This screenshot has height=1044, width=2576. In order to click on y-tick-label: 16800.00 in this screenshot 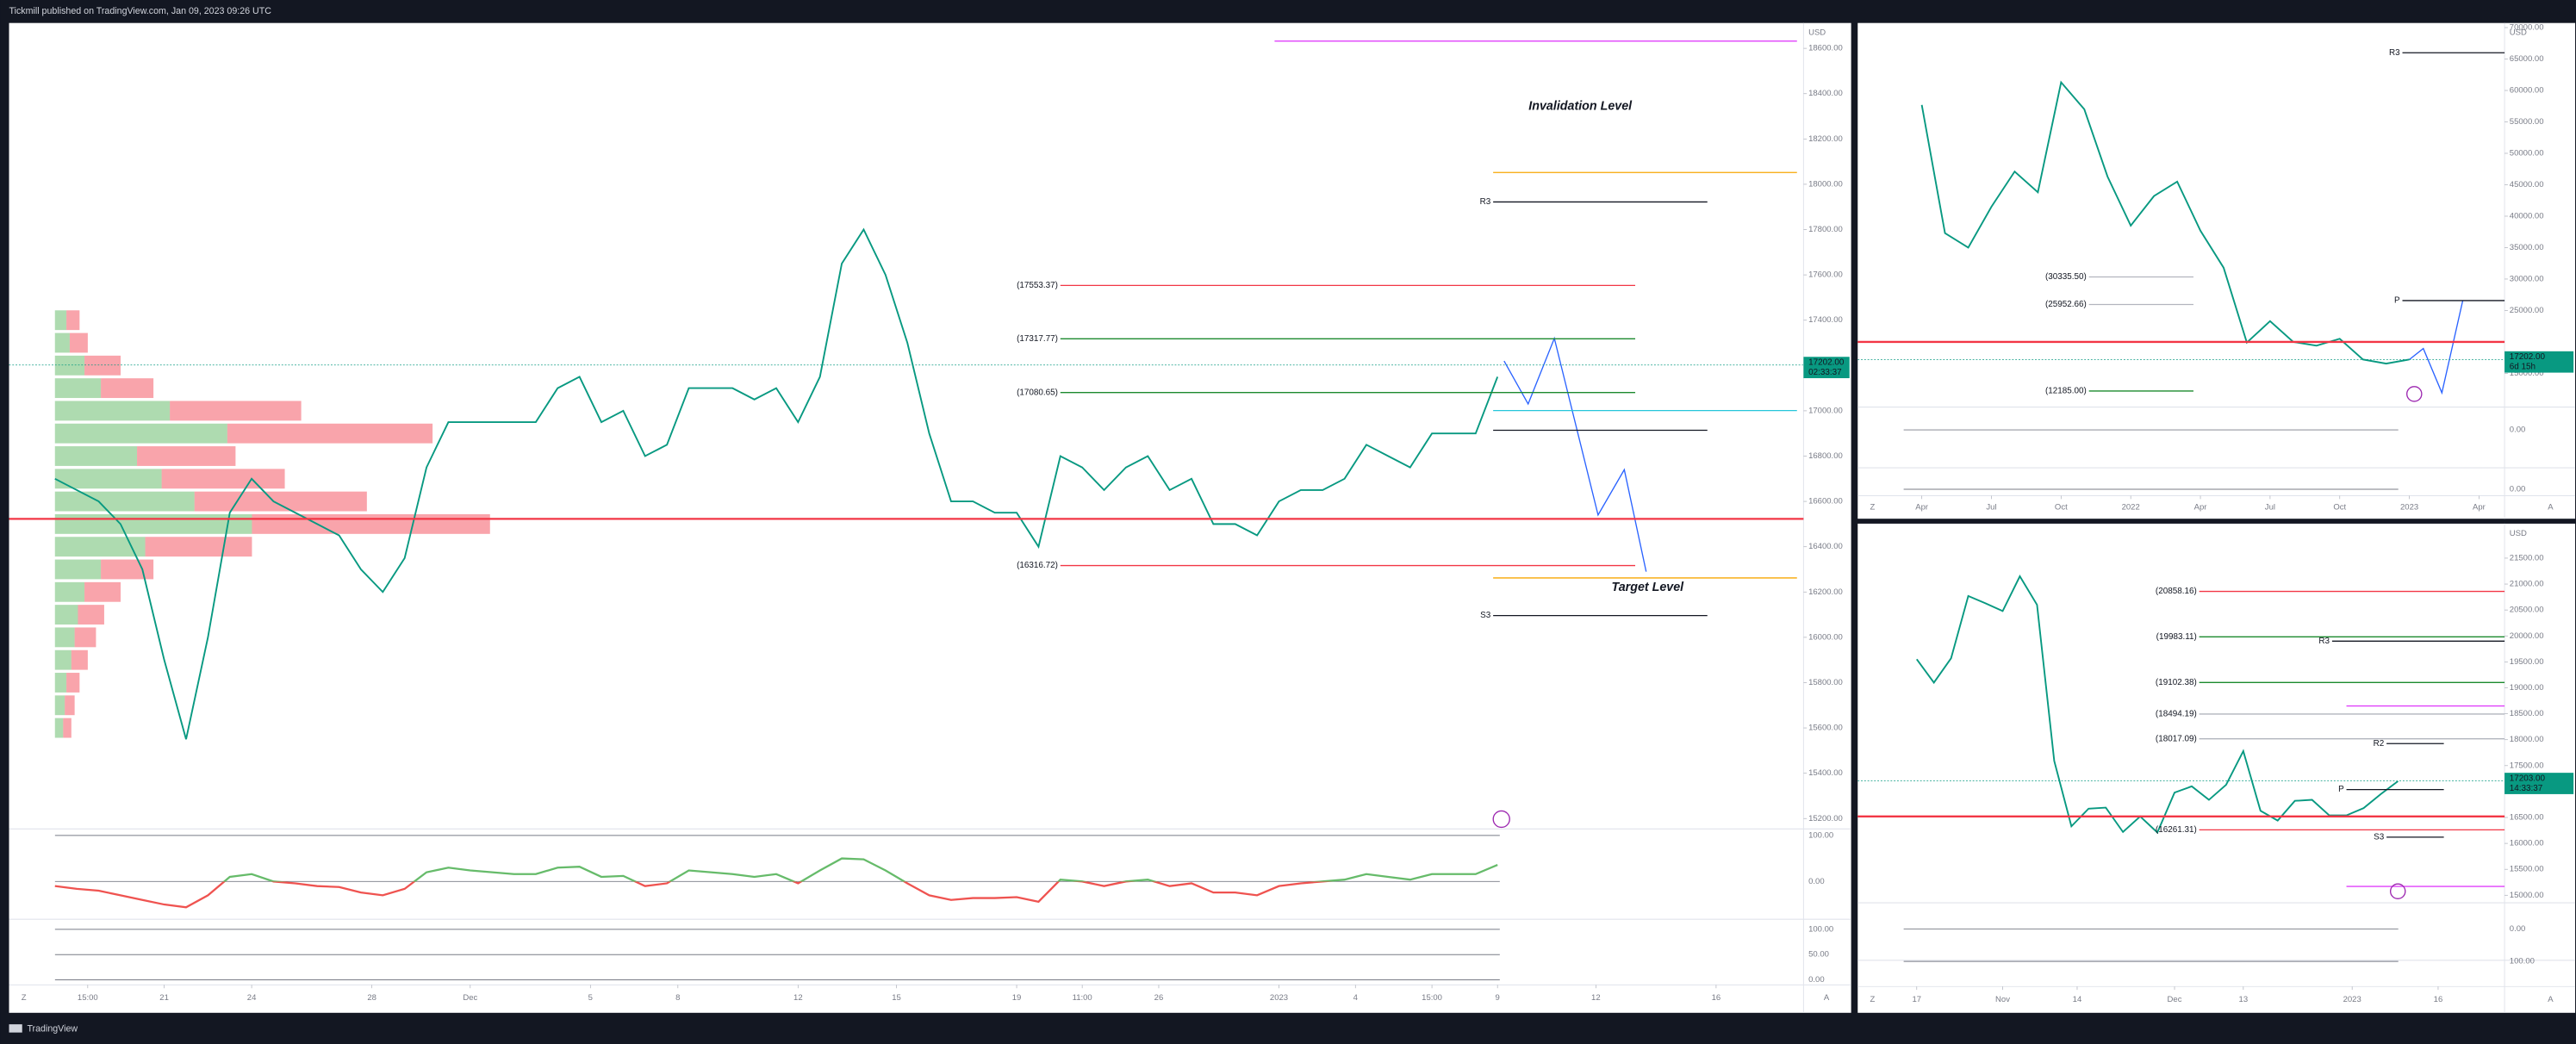, I will do `click(1826, 456)`.